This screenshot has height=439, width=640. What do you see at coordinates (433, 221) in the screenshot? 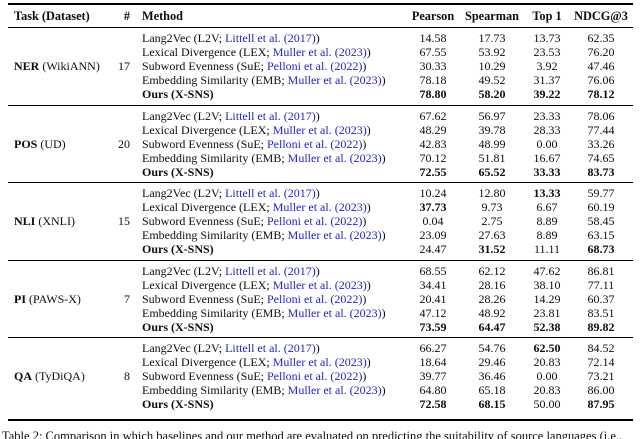
I see `metric-value: 0.04` at bounding box center [433, 221].